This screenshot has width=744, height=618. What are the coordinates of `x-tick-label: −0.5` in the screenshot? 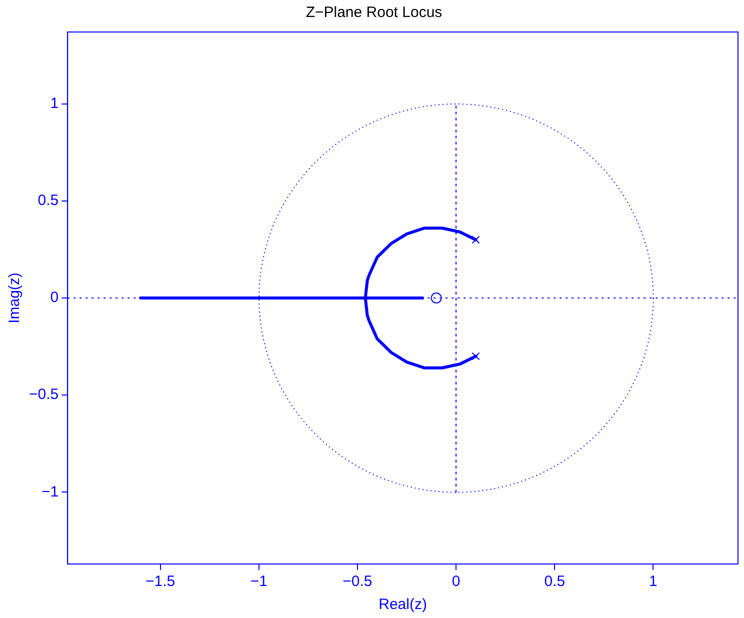 It's located at (357, 581).